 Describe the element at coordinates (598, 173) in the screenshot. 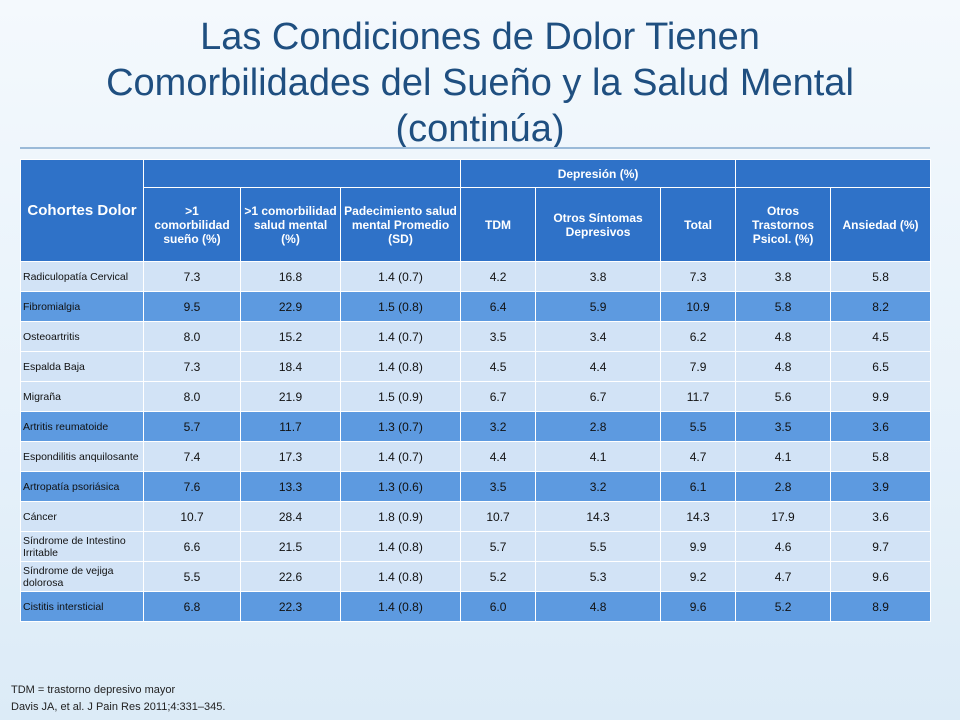

I see `group-header: Depresión (%)` at that location.